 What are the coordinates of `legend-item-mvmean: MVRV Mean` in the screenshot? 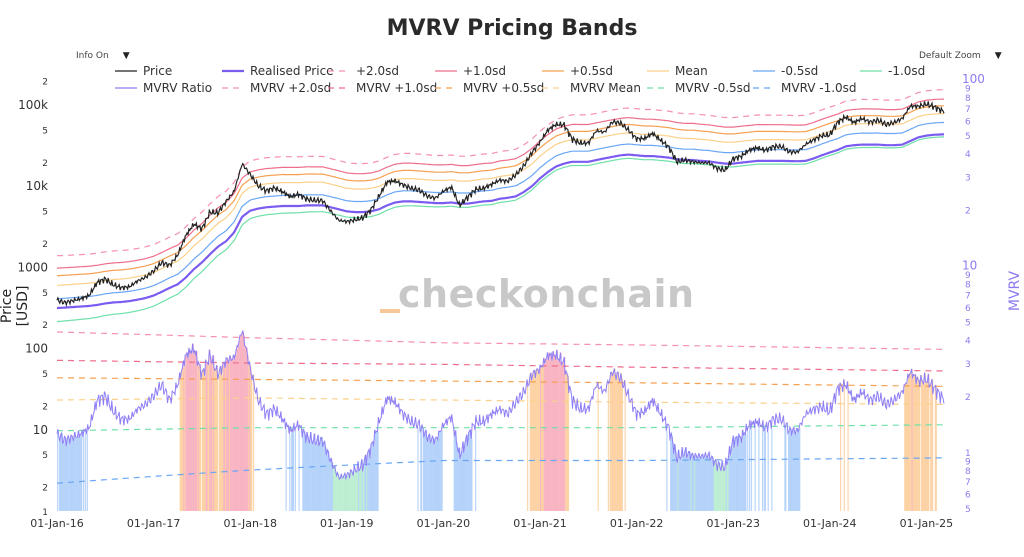 It's located at (591, 88).